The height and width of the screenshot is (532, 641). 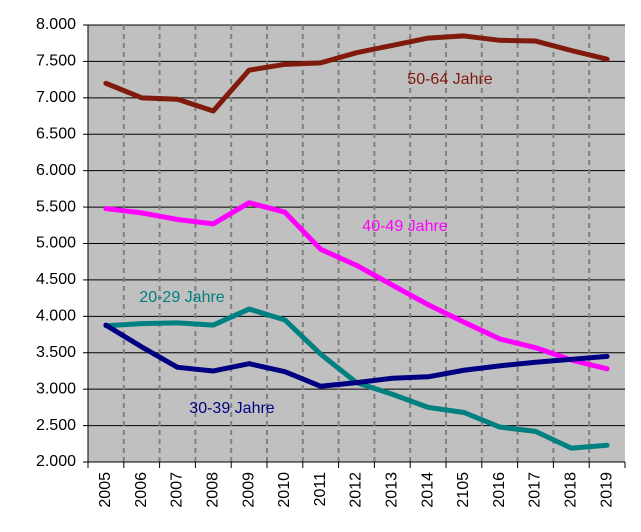 What do you see at coordinates (56, 352) in the screenshot?
I see `y-tick-label: 3.500` at bounding box center [56, 352].